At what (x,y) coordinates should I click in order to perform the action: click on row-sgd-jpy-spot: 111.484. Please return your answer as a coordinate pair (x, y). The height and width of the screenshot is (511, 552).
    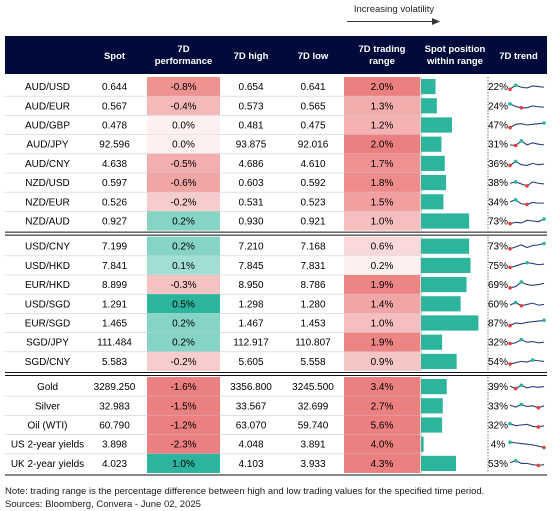
    Looking at the image, I should click on (114, 343).